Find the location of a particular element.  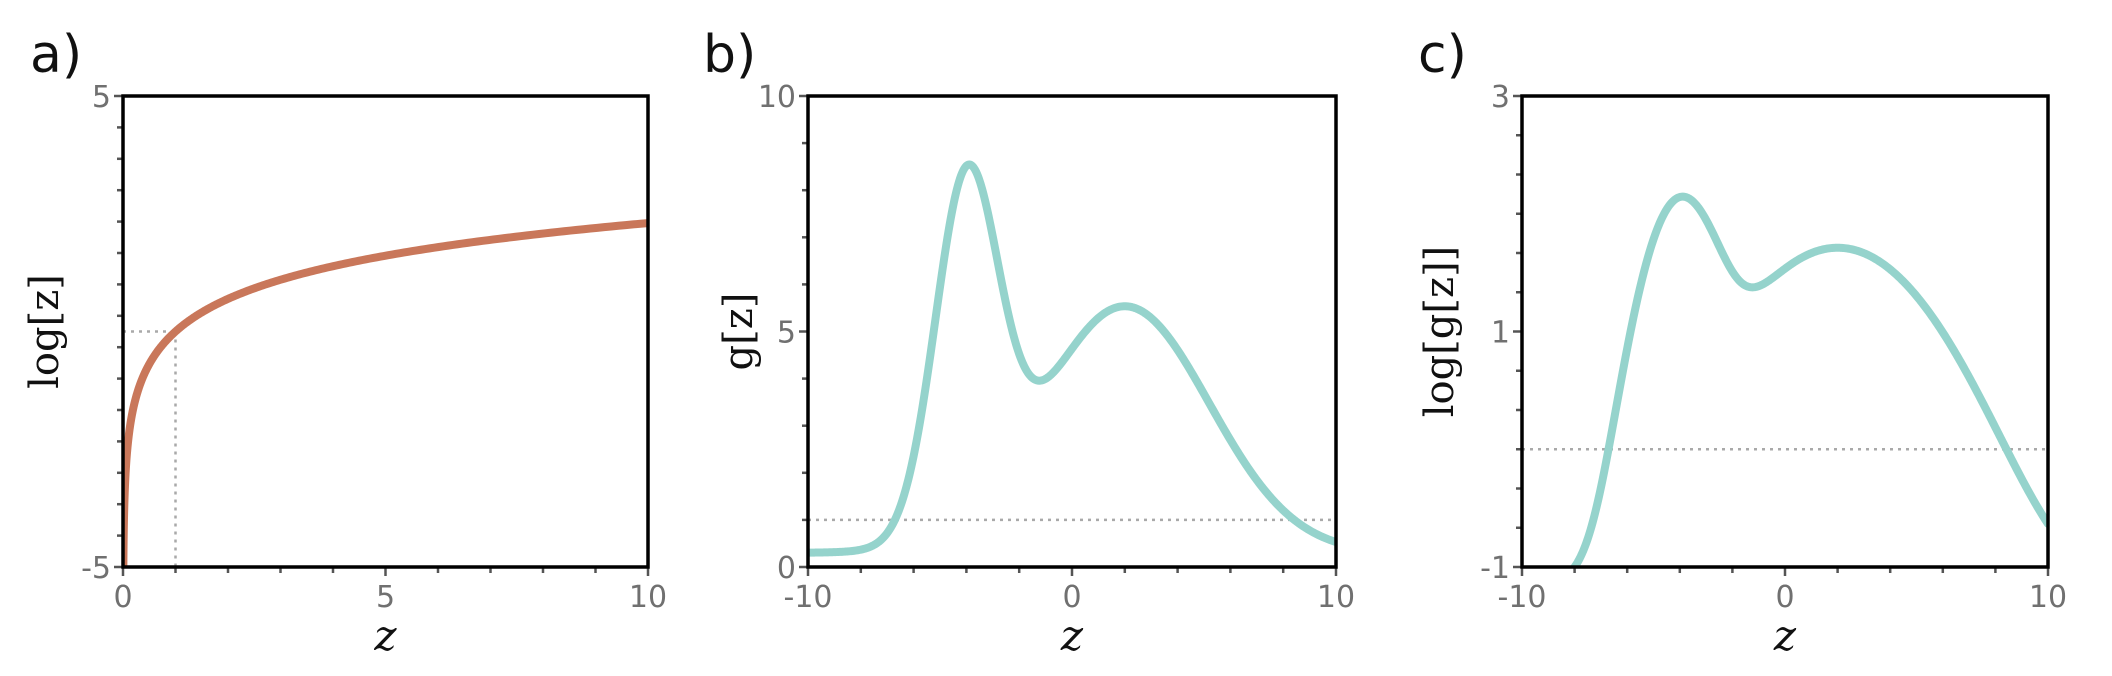

y-tick-label: 1 is located at coordinates (1500, 333).